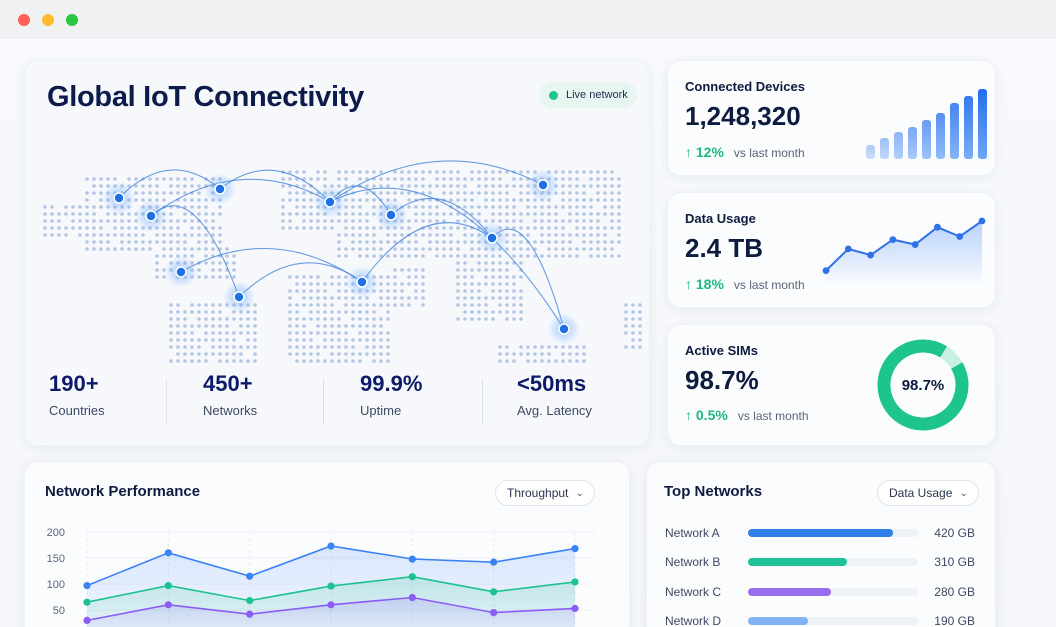 The image size is (1056, 627). I want to click on network-value: 190 GB, so click(954, 620).